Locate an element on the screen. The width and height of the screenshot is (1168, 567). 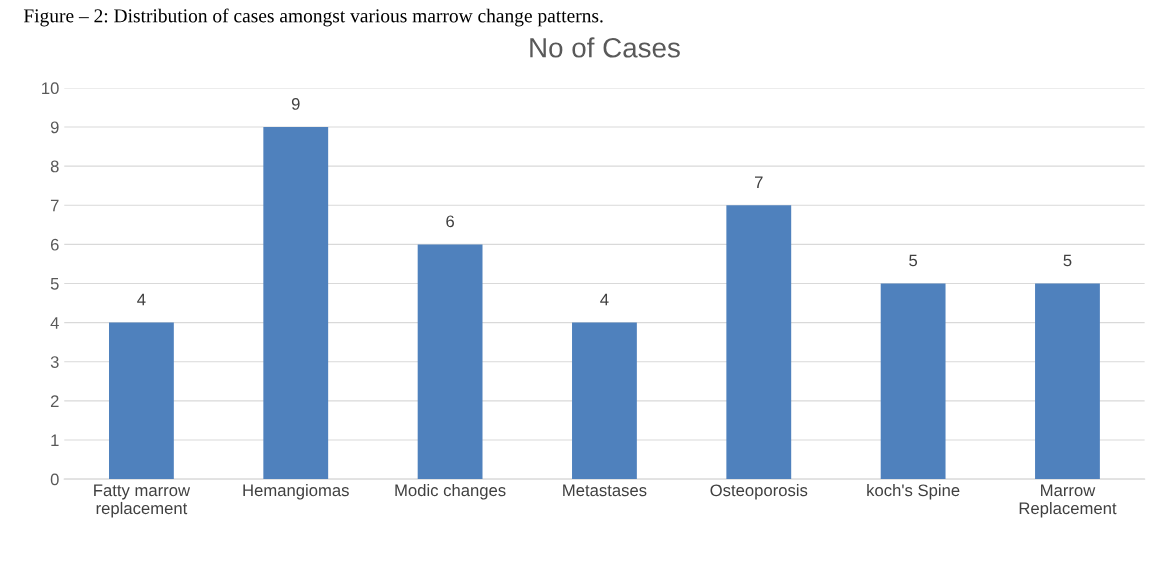
chart-title: No of Cases is located at coordinates (605, 47).